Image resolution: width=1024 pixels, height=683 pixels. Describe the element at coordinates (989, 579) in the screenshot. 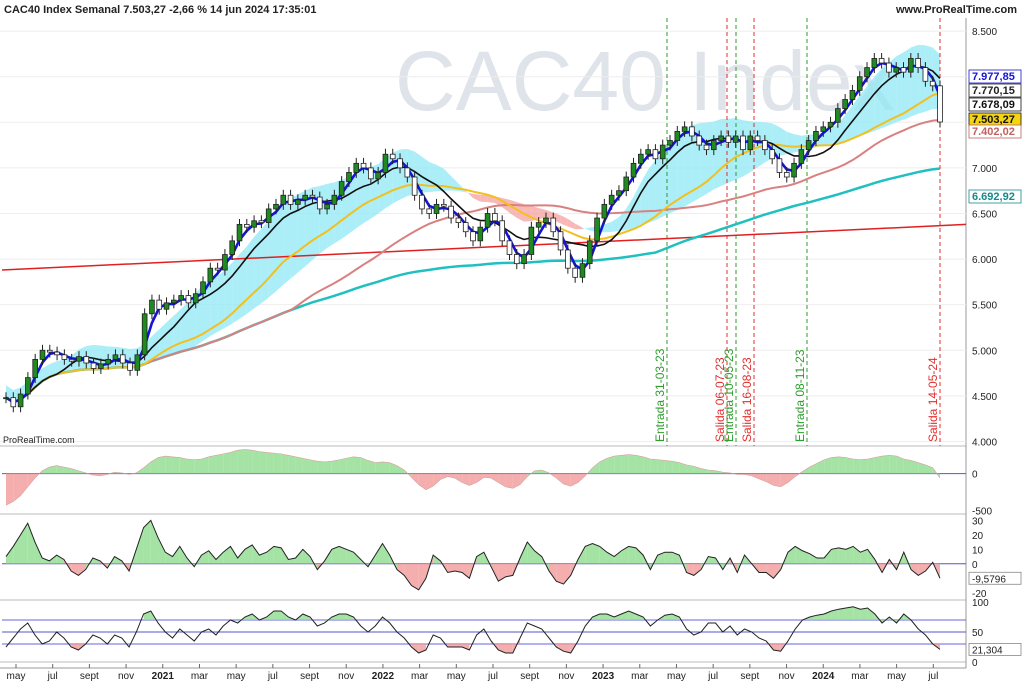

I see `oscillator-2-value-label: -9,5796` at that location.